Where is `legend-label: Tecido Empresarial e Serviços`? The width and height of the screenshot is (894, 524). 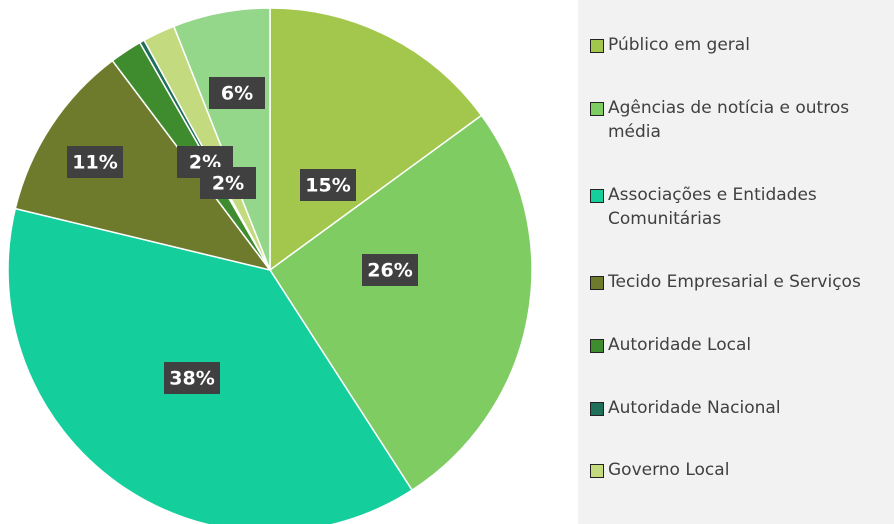
legend-label: Tecido Empresarial e Serviços is located at coordinates (734, 281).